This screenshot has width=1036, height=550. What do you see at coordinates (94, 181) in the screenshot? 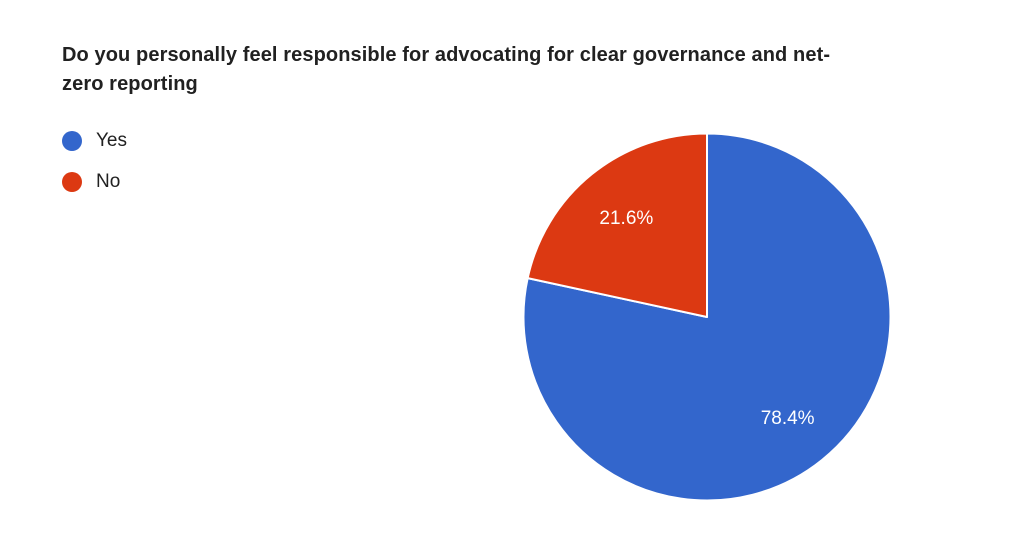
I see `legend-item-no: No` at bounding box center [94, 181].